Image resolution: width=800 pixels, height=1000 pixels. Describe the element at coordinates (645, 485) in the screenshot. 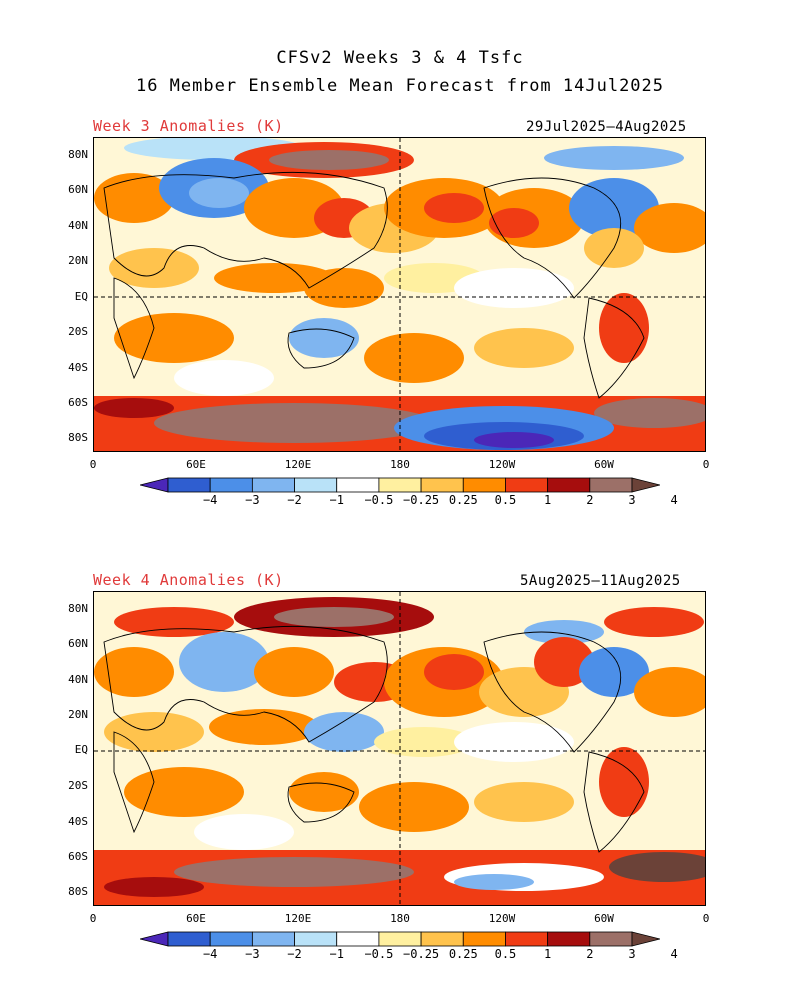

I see `panel-1-colorbar-arrow-high` at that location.